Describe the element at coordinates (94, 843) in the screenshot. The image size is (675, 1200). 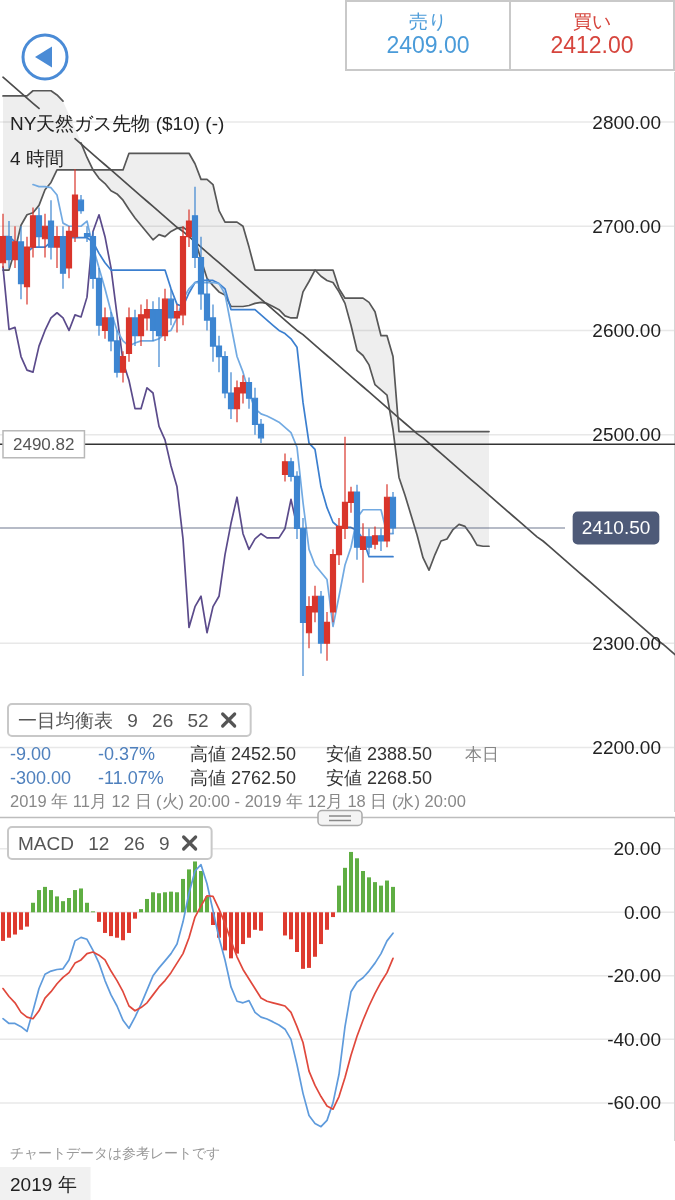
I see `text: MACD 12 26 9` at that location.